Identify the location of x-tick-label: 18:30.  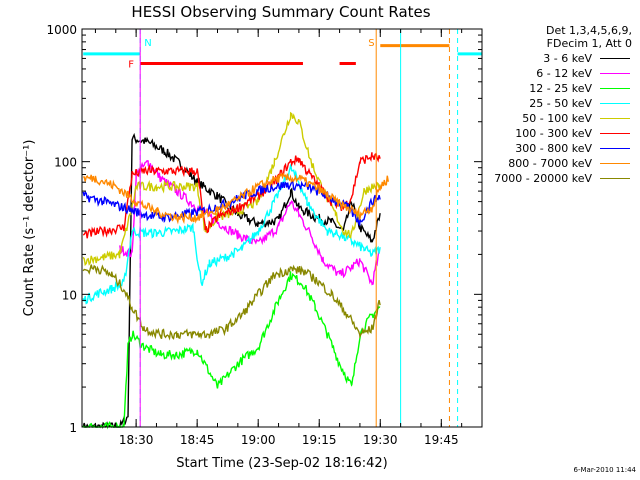
(136, 440).